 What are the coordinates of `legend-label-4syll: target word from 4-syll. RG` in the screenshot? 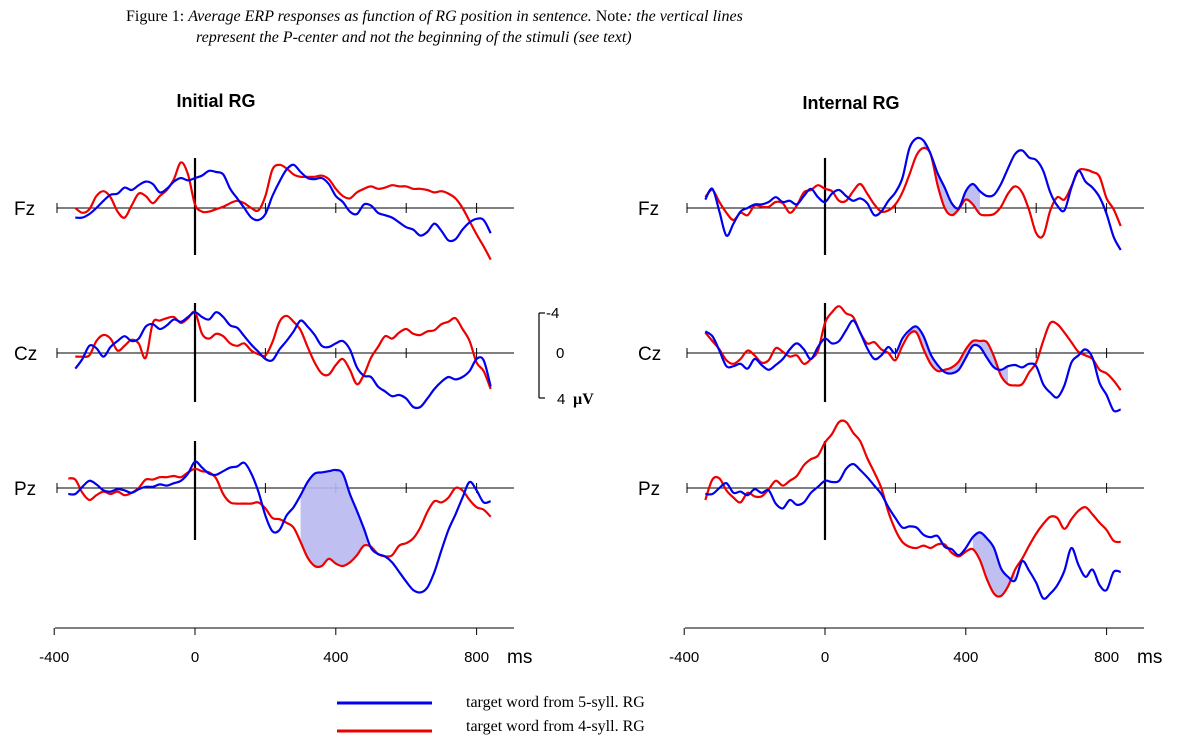 It's located at (555, 726).